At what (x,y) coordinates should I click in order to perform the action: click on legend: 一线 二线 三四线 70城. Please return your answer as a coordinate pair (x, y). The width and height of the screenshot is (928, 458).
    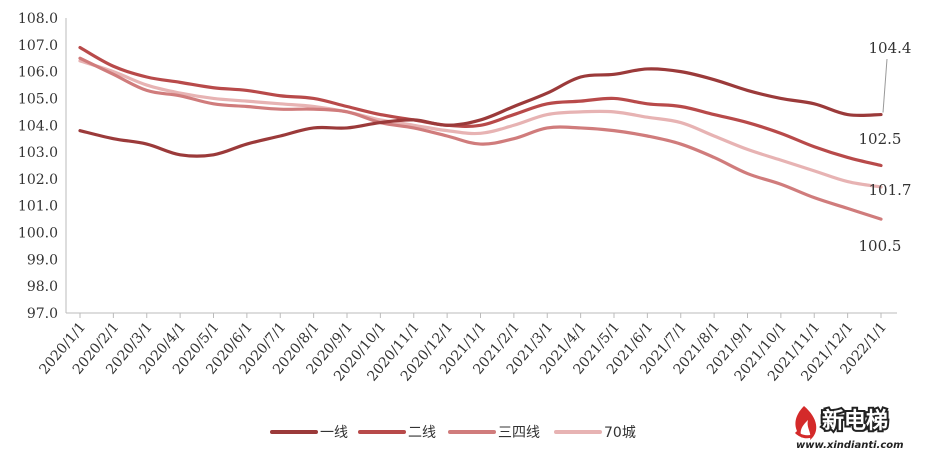
    Looking at the image, I should click on (453, 433).